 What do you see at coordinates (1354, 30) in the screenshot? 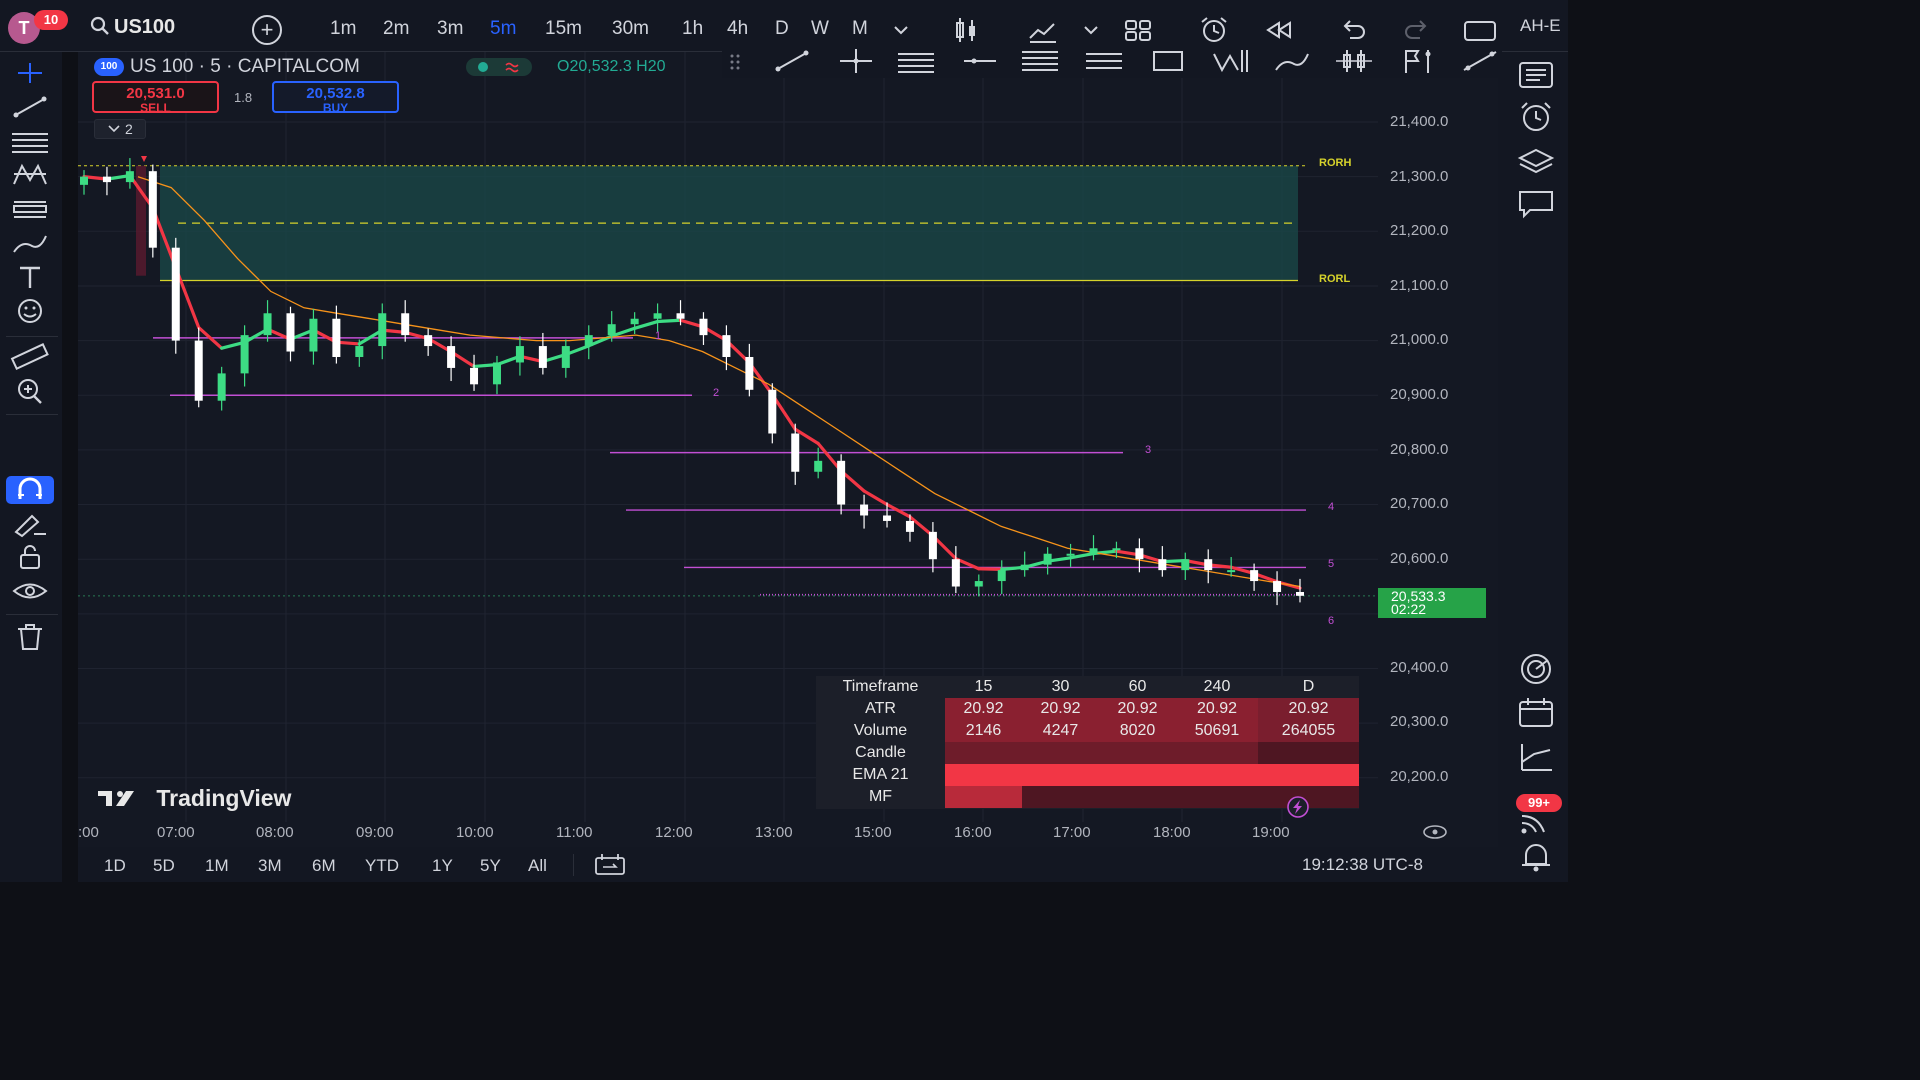
I see `undo-icon` at bounding box center [1354, 30].